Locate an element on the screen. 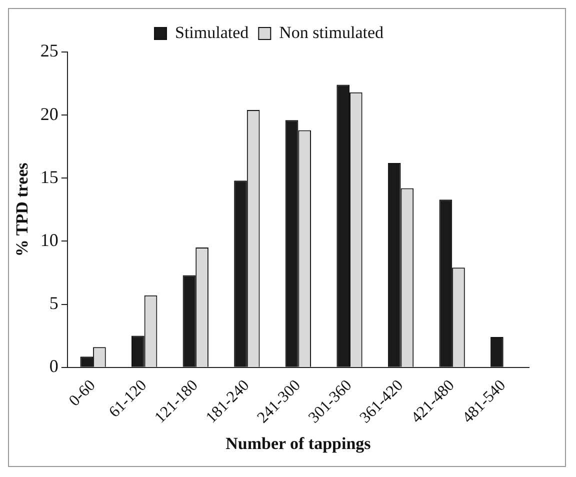 This screenshot has width=576, height=477. y-tick-label: 25 is located at coordinates (49, 50).